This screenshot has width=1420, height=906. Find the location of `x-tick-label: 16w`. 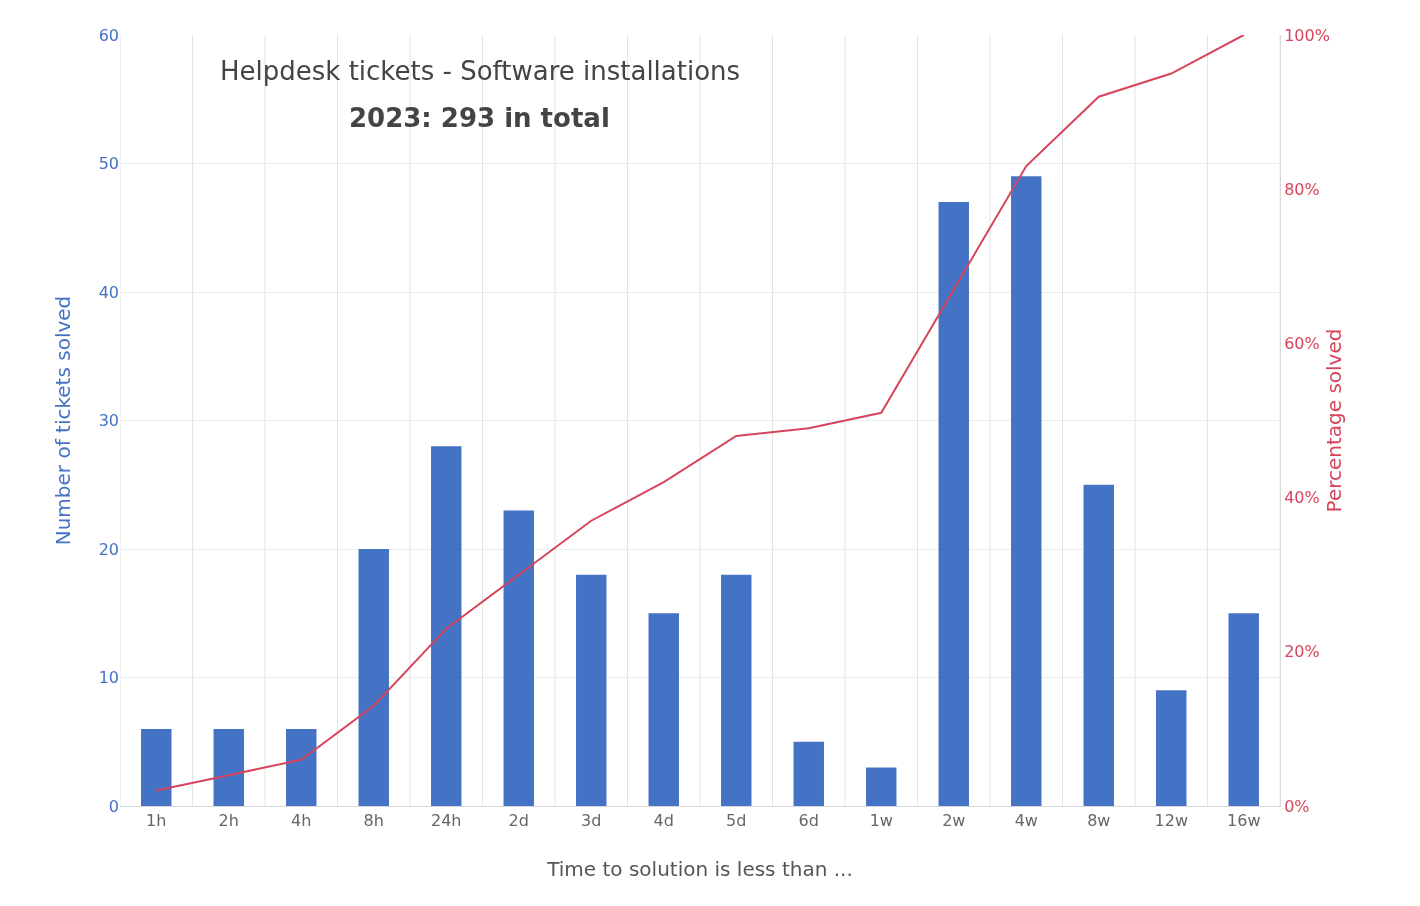

x-tick-label: 16w is located at coordinates (1244, 821).